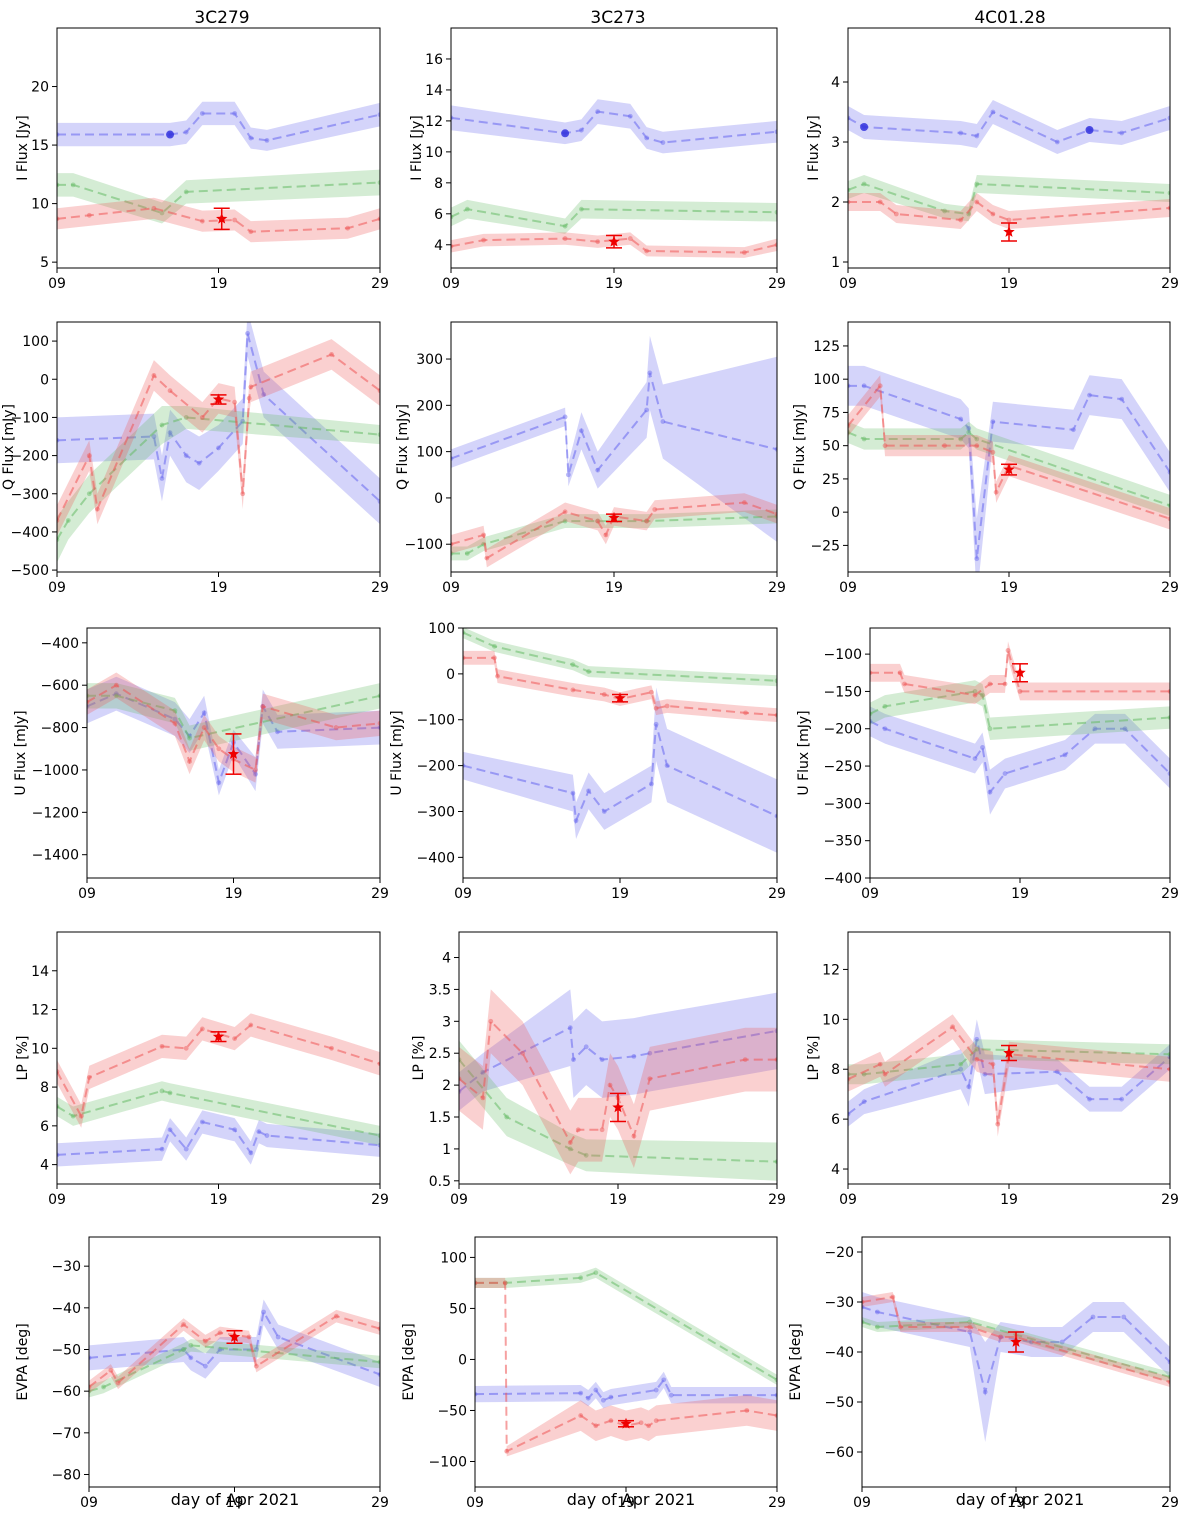 This screenshot has height=1523, width=1200. Describe the element at coordinates (831, 970) in the screenshot. I see `y-tick-label: 12` at that location.